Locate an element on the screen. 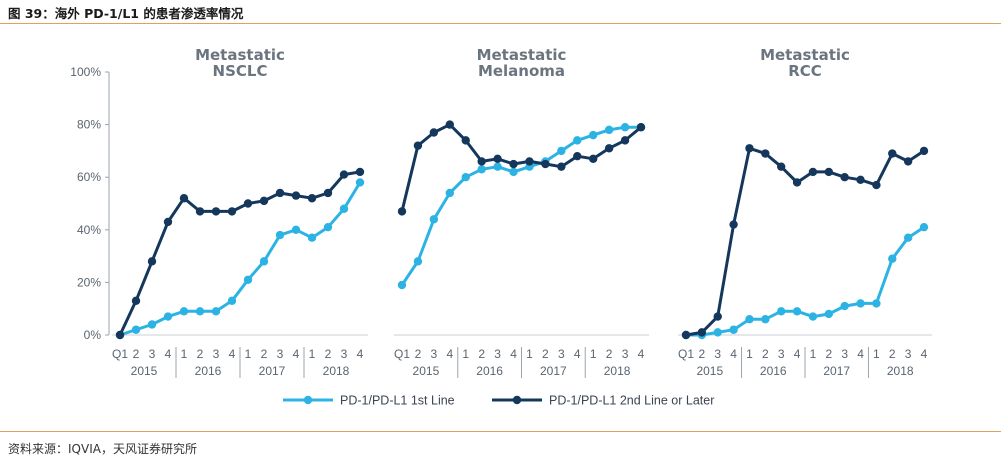  series-line is located at coordinates (520, 205).